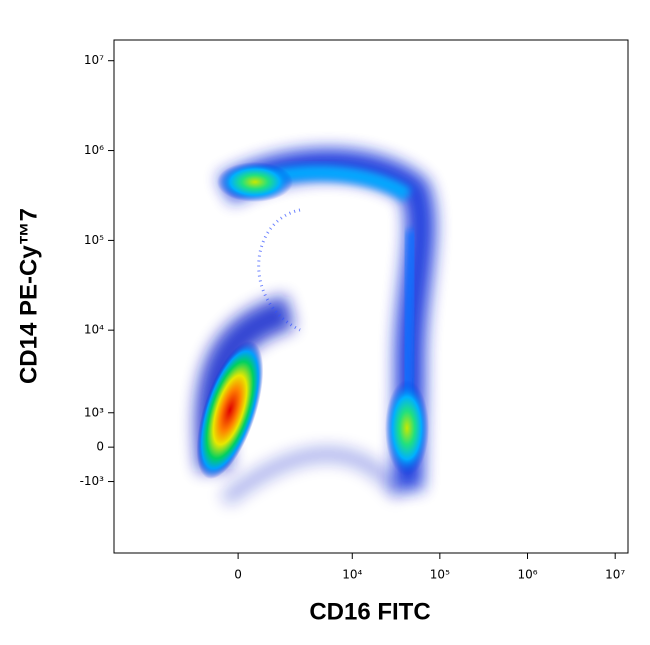 The width and height of the screenshot is (650, 645). What do you see at coordinates (28, 296) in the screenshot?
I see `y-axis-label: CD14 PE-Cy™7` at bounding box center [28, 296].